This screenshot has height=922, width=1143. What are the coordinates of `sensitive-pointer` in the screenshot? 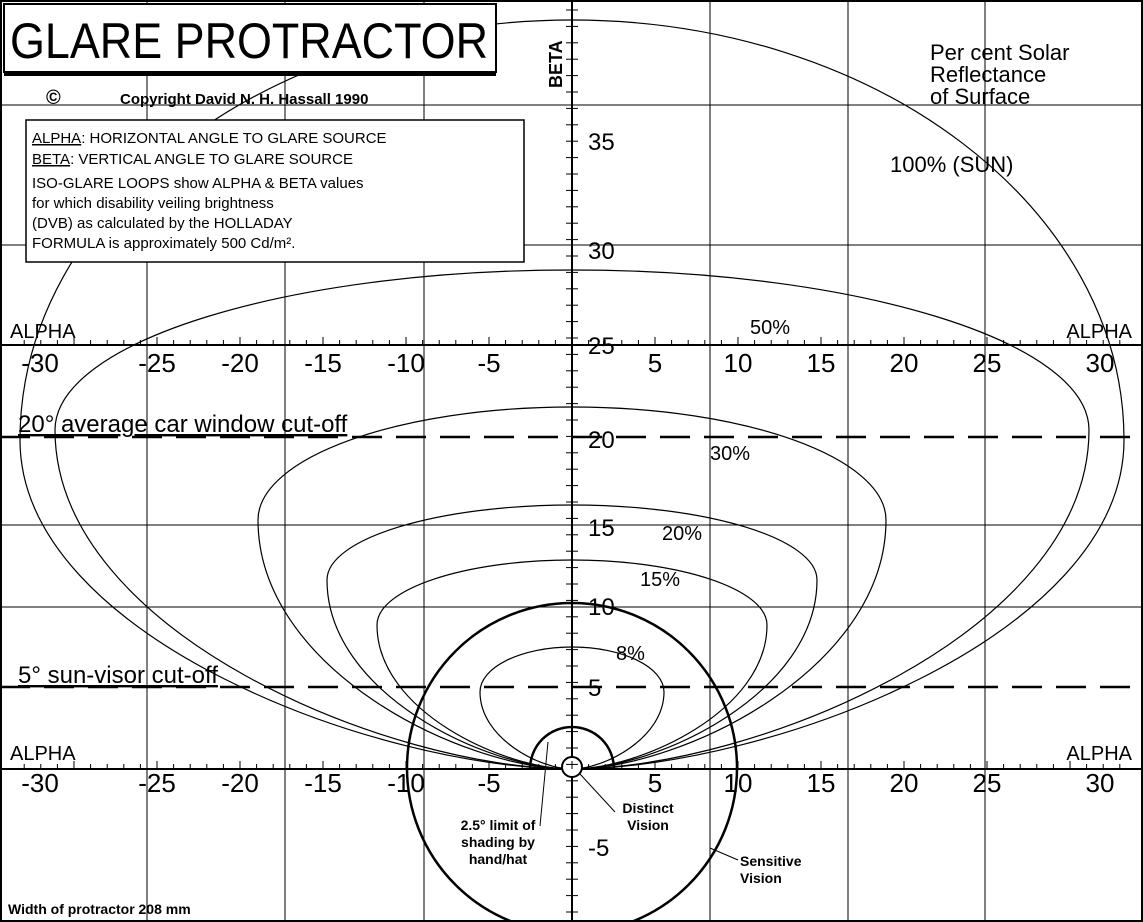 It's located at (724, 854).